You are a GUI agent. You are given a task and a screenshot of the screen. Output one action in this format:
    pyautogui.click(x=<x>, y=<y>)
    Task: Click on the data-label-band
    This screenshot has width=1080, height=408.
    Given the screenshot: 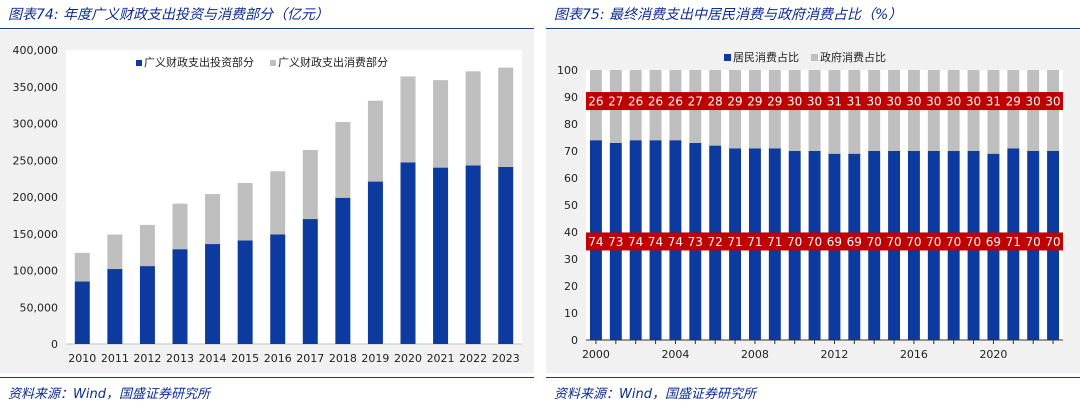 What is the action you would take?
    pyautogui.click(x=824, y=241)
    